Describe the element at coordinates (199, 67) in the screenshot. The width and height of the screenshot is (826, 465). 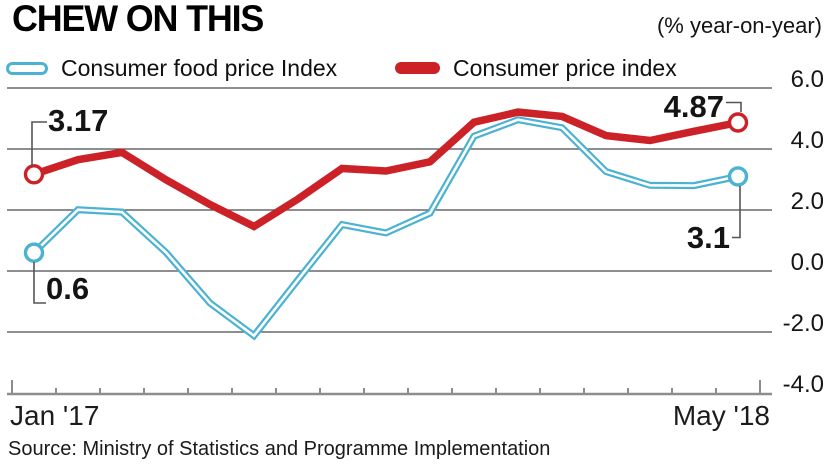
I see `legend-label-food-price-index: Consumer food price Index` at that location.